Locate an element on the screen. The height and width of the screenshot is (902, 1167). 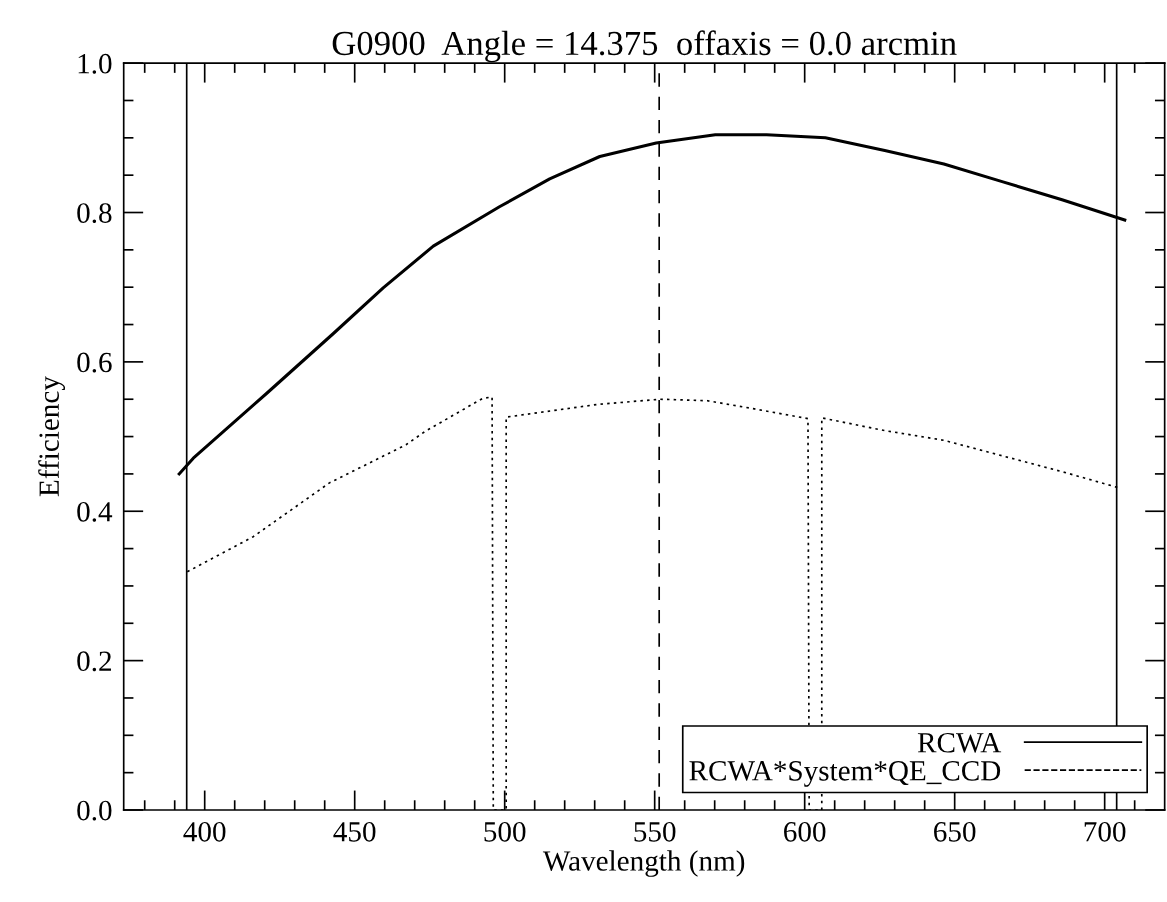
x-tick-label: 600 is located at coordinates (805, 831).